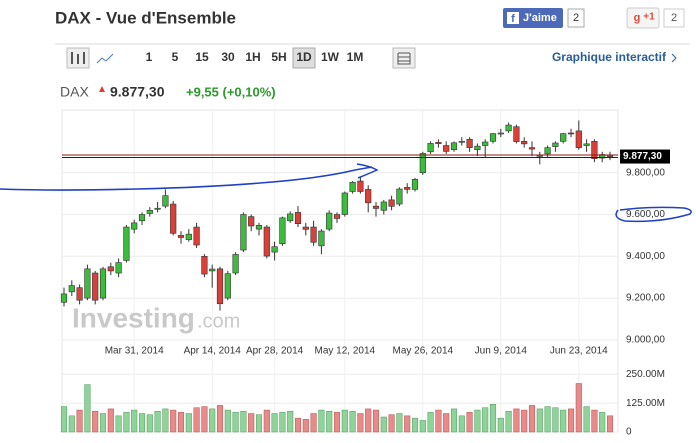  I want to click on quote-price: 9.877,30, so click(137, 92).